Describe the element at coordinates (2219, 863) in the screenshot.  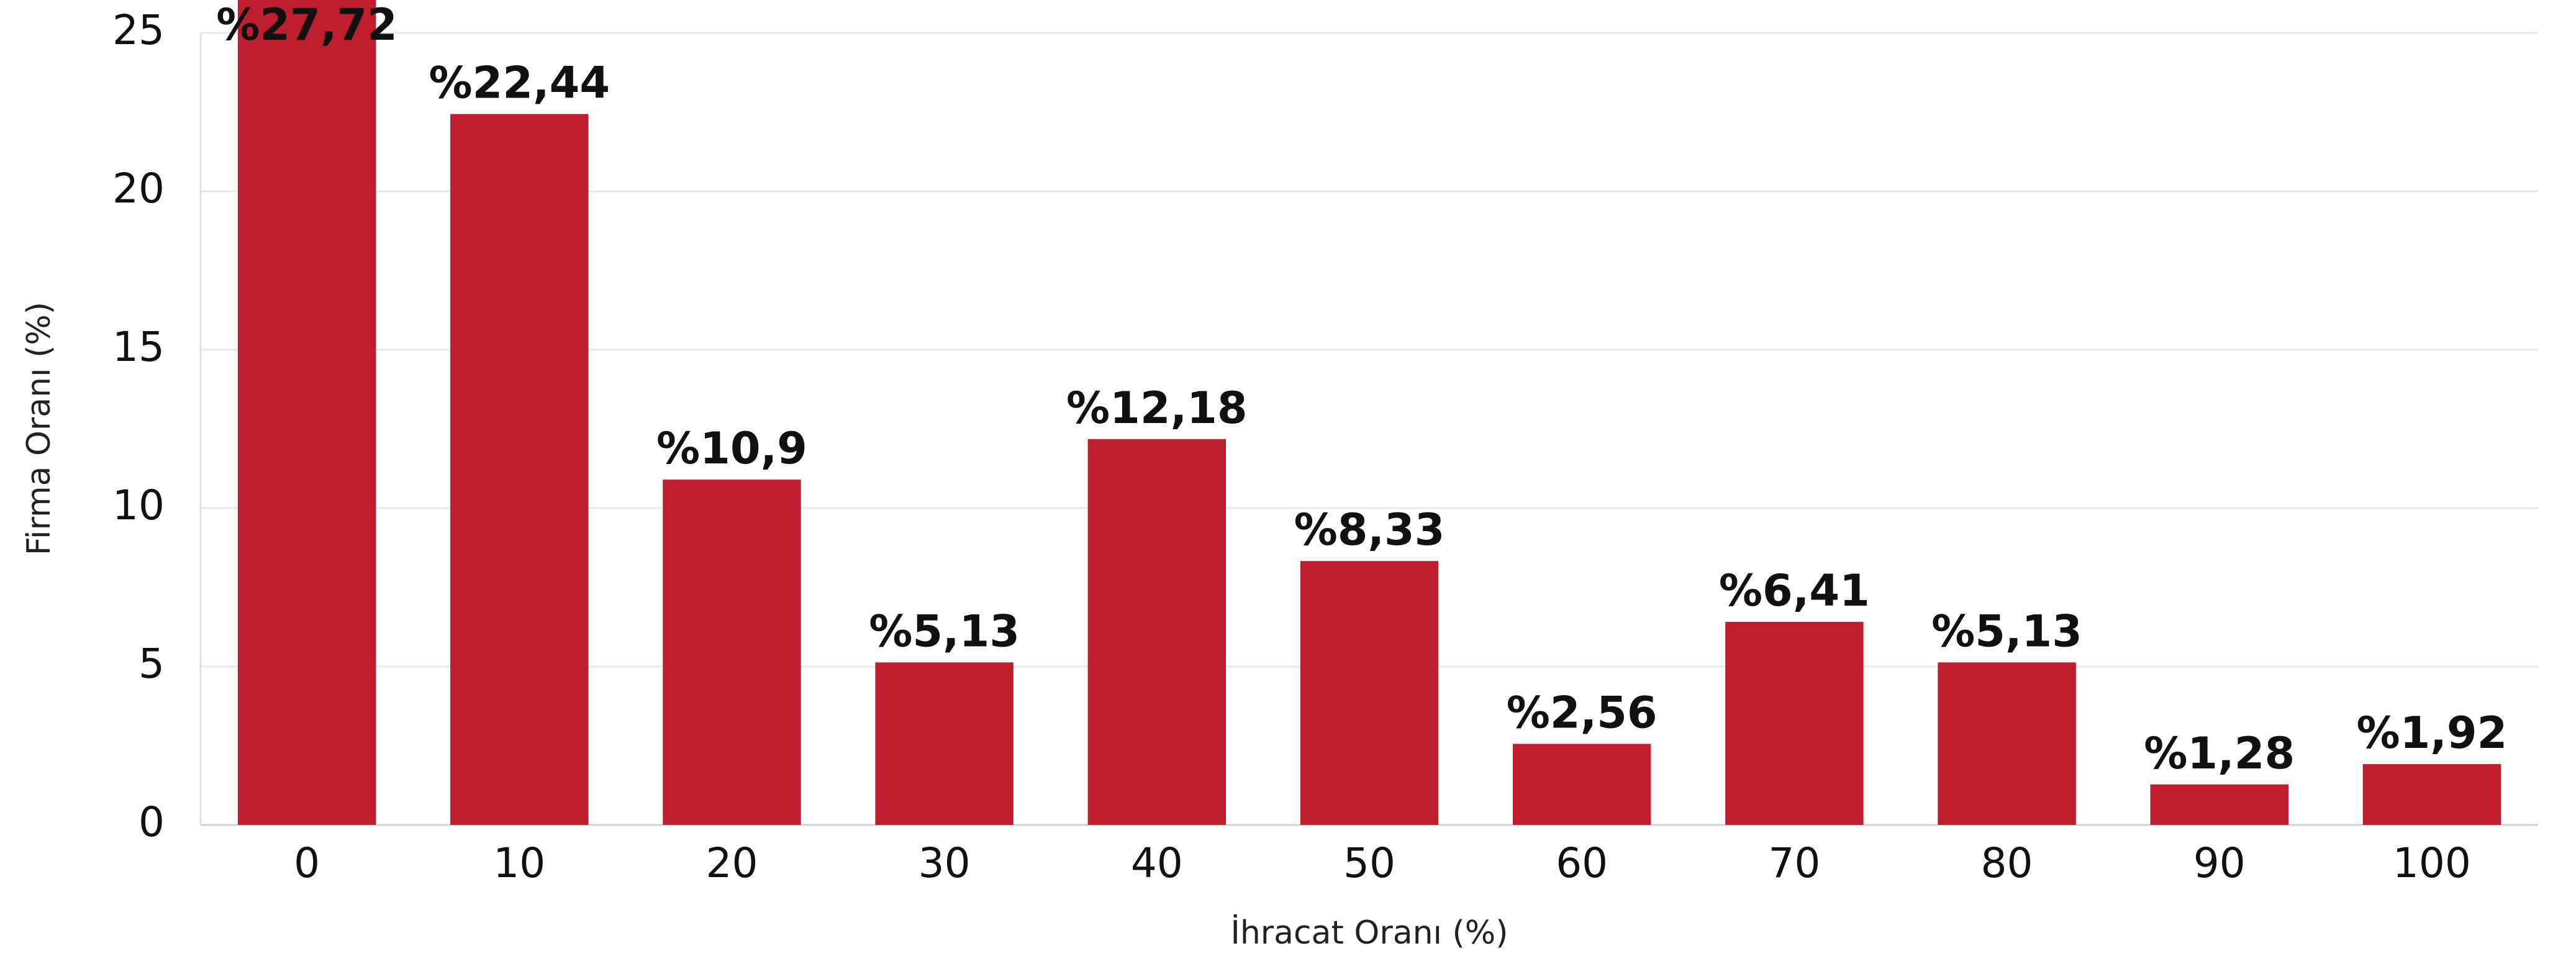
I see `x-tick-label: 90` at that location.